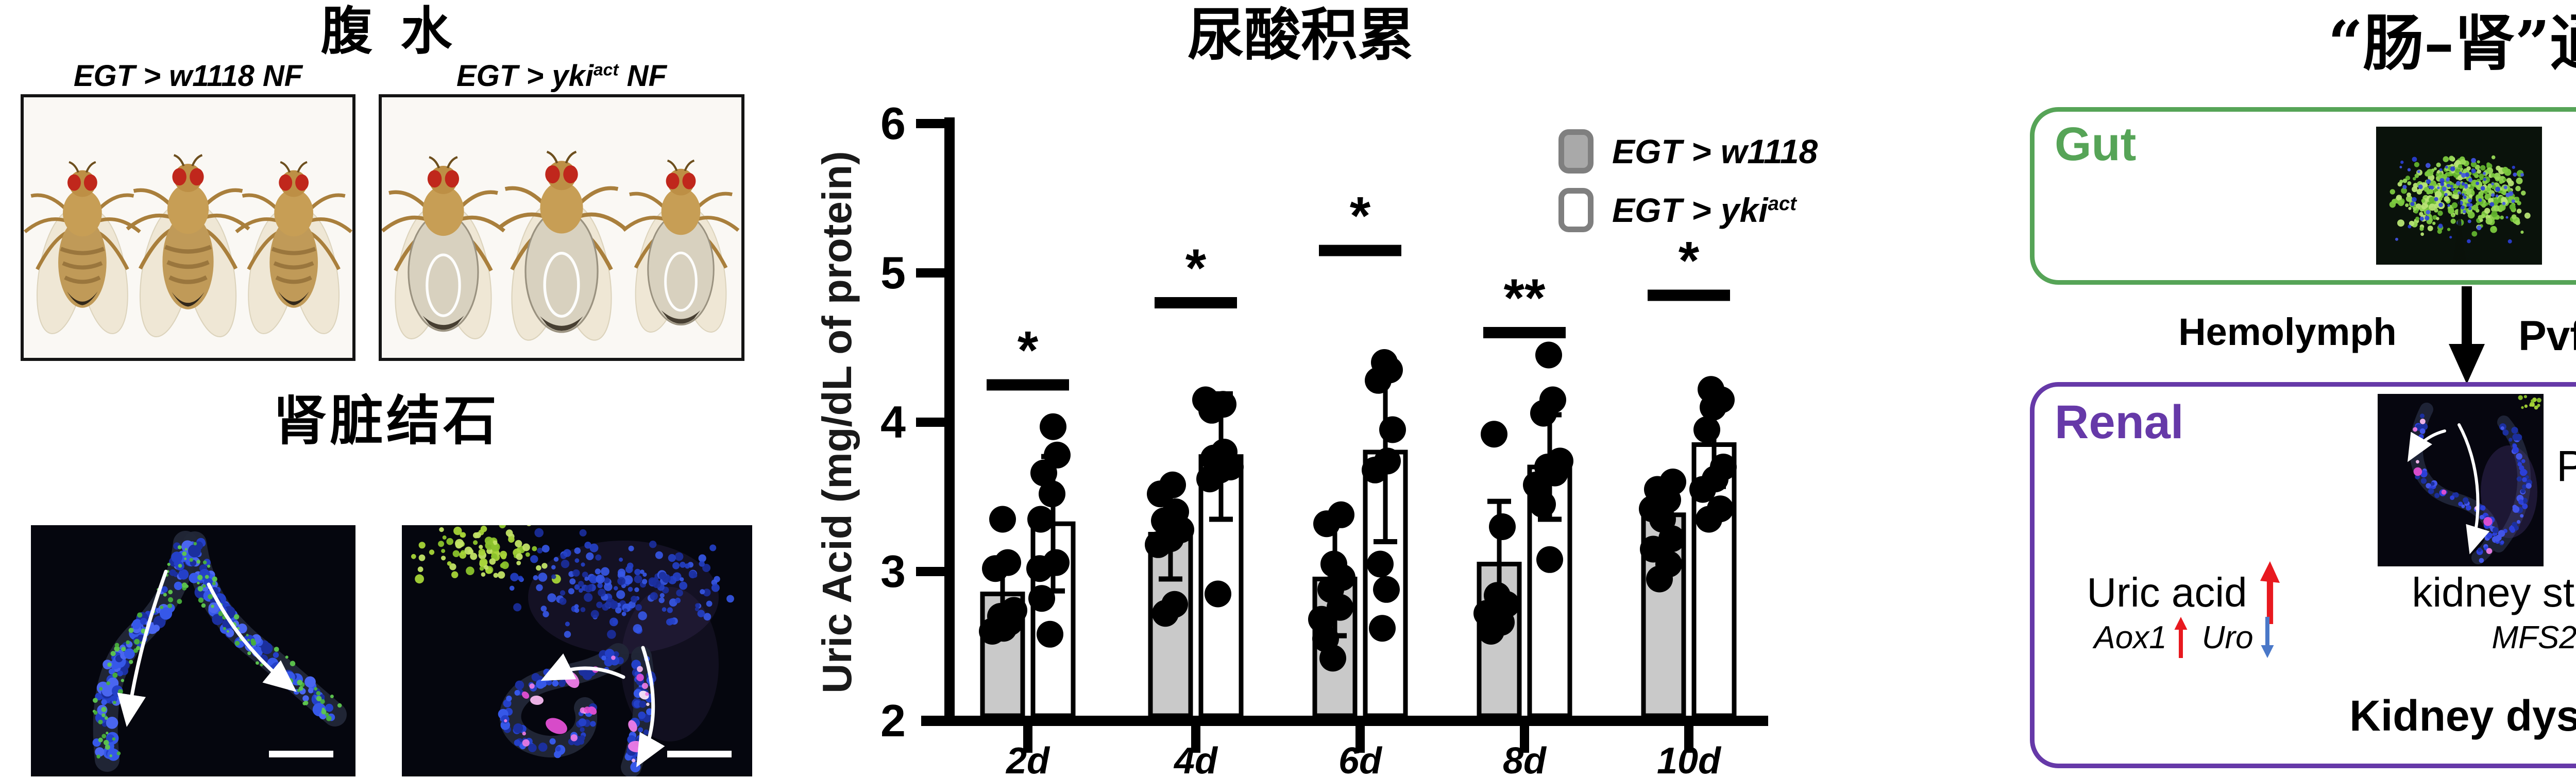 The width and height of the screenshot is (2576, 778). What do you see at coordinates (386, 420) in the screenshot?
I see `kidney-stone-section-title: 肾脏结石` at bounding box center [386, 420].